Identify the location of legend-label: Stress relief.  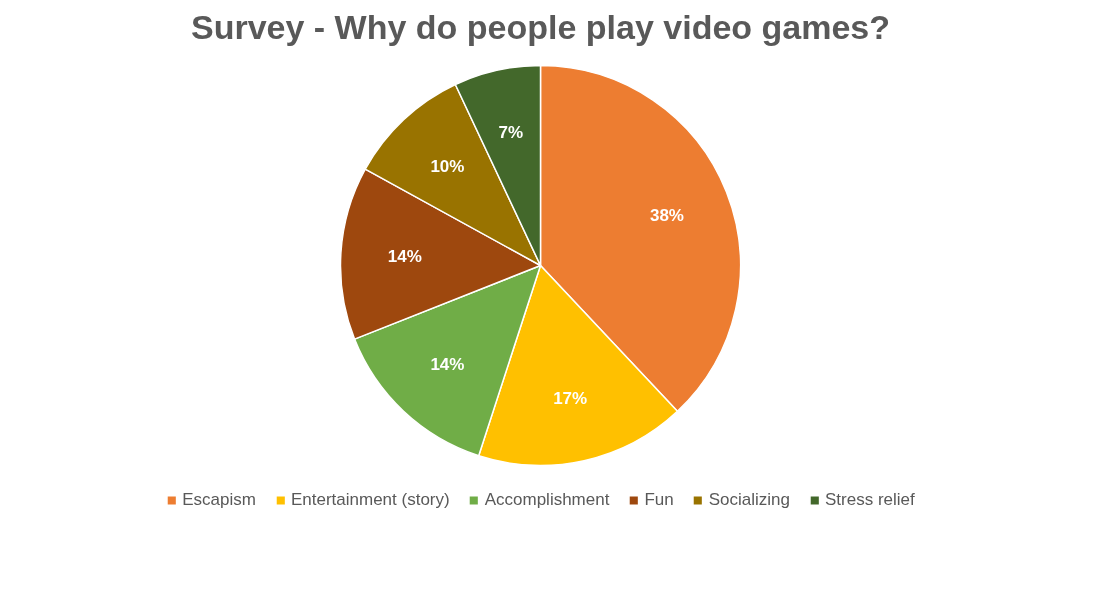
(869, 500).